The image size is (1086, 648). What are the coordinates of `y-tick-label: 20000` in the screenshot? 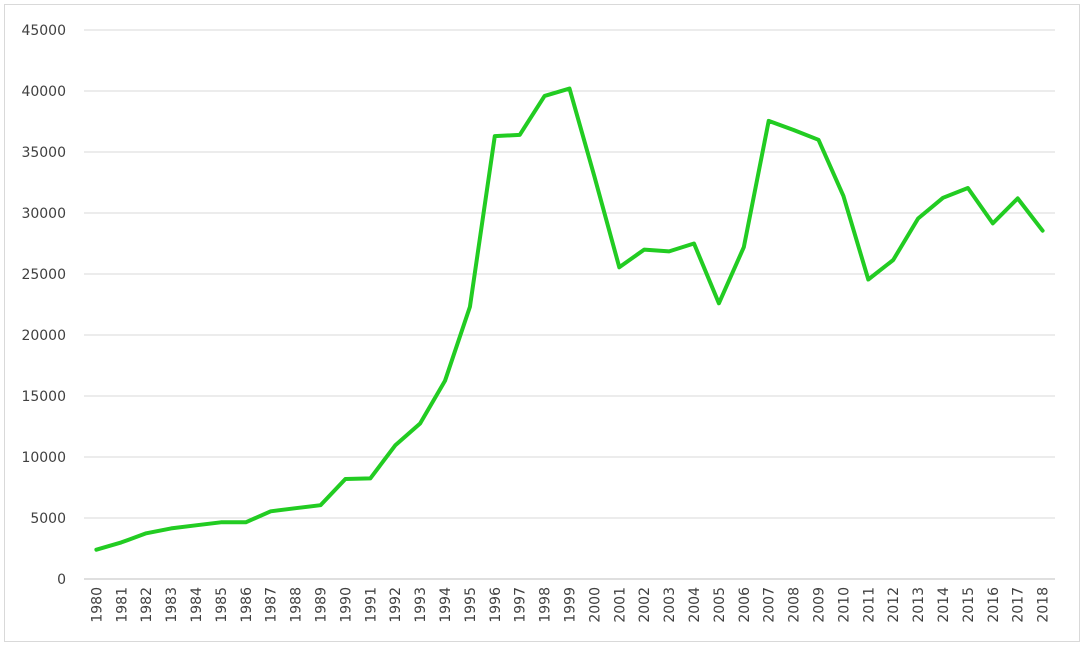 It's located at (43, 336).